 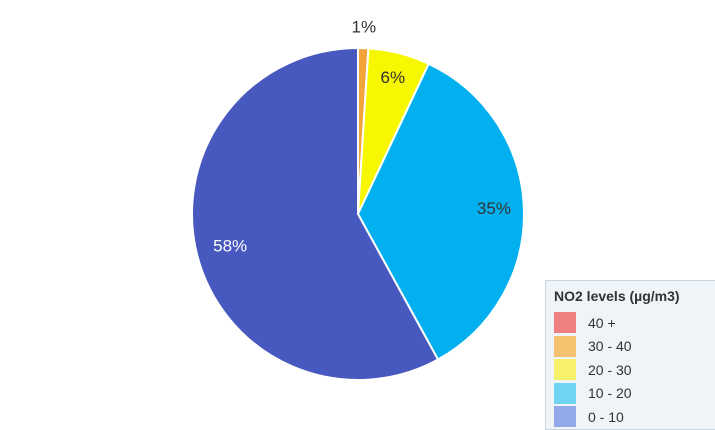 I want to click on legend-item-10-20: 10 - 20, so click(x=634, y=394).